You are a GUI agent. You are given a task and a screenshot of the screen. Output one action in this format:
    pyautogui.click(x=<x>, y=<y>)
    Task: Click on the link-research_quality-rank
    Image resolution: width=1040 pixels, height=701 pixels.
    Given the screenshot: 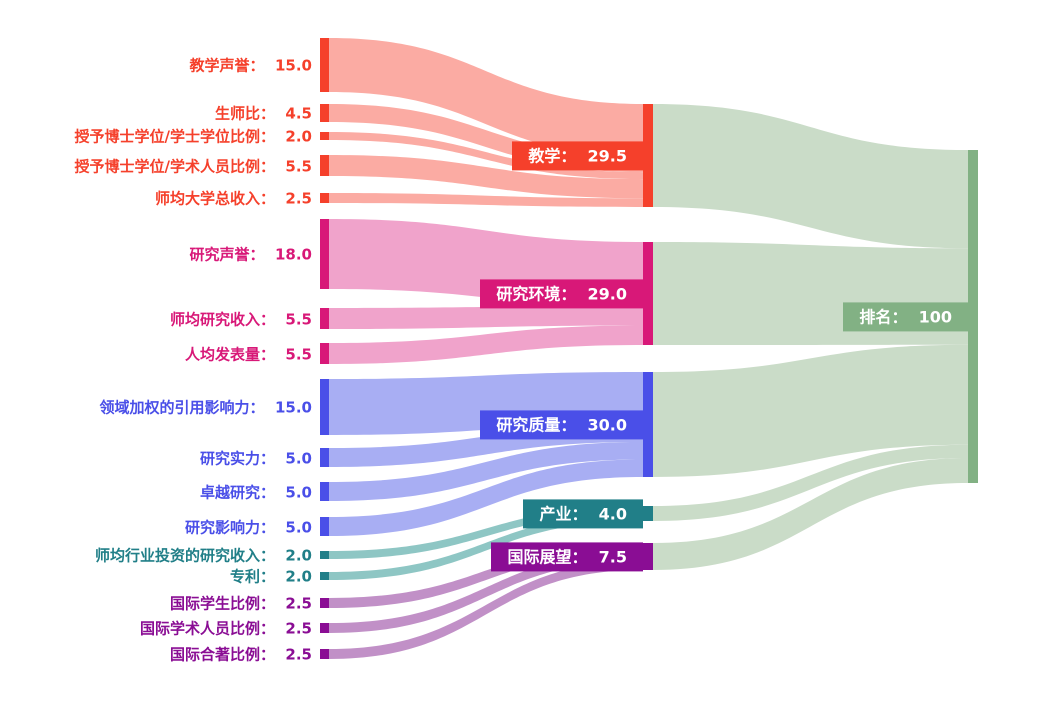 What is the action you would take?
    pyautogui.click(x=810, y=410)
    